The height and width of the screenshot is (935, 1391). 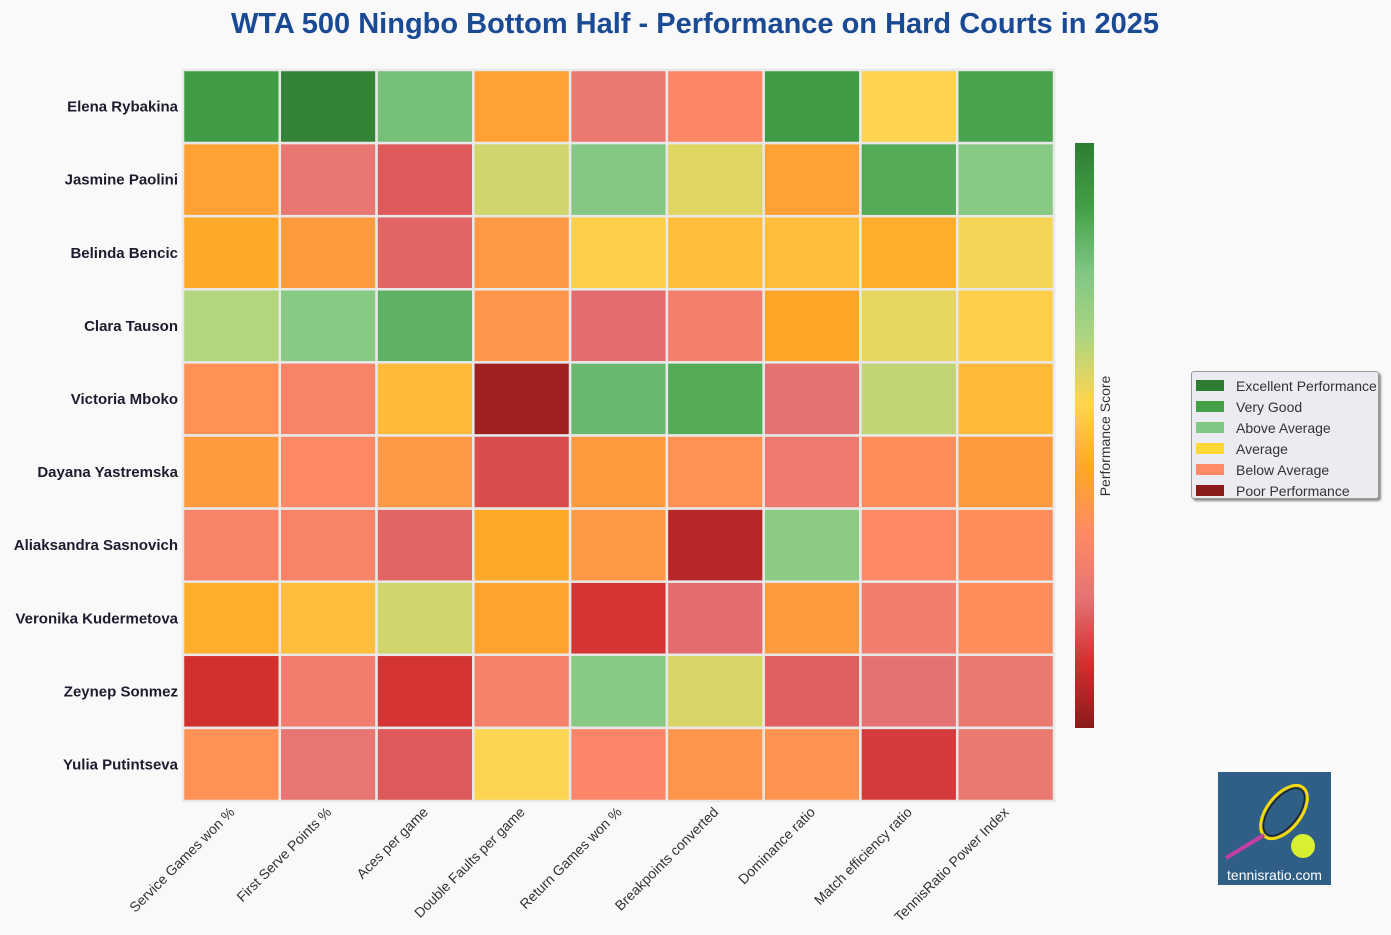 I want to click on legend-label: Poor Performance, so click(x=1293, y=490).